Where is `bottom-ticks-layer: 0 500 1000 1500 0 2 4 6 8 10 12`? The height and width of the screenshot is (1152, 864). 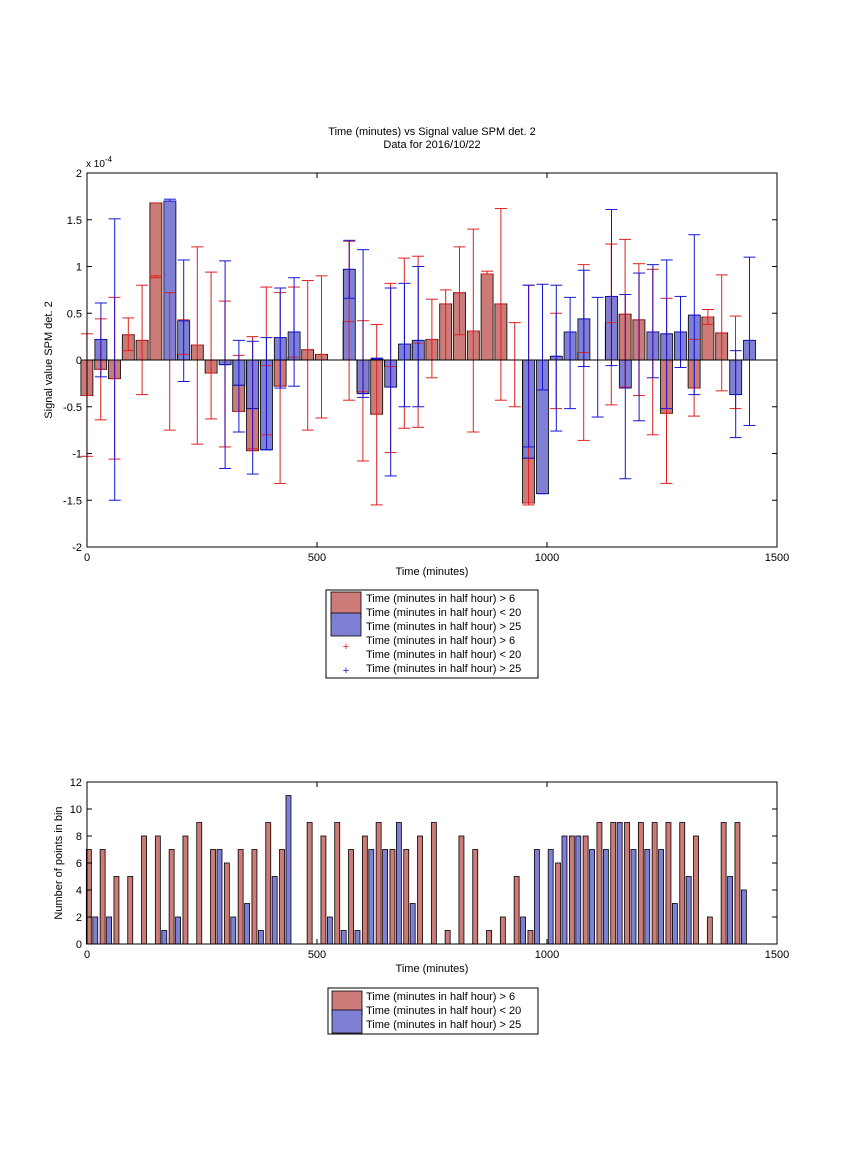 bottom-ticks-layer: 0 500 1000 1500 0 2 4 6 8 10 12 is located at coordinates (429, 869).